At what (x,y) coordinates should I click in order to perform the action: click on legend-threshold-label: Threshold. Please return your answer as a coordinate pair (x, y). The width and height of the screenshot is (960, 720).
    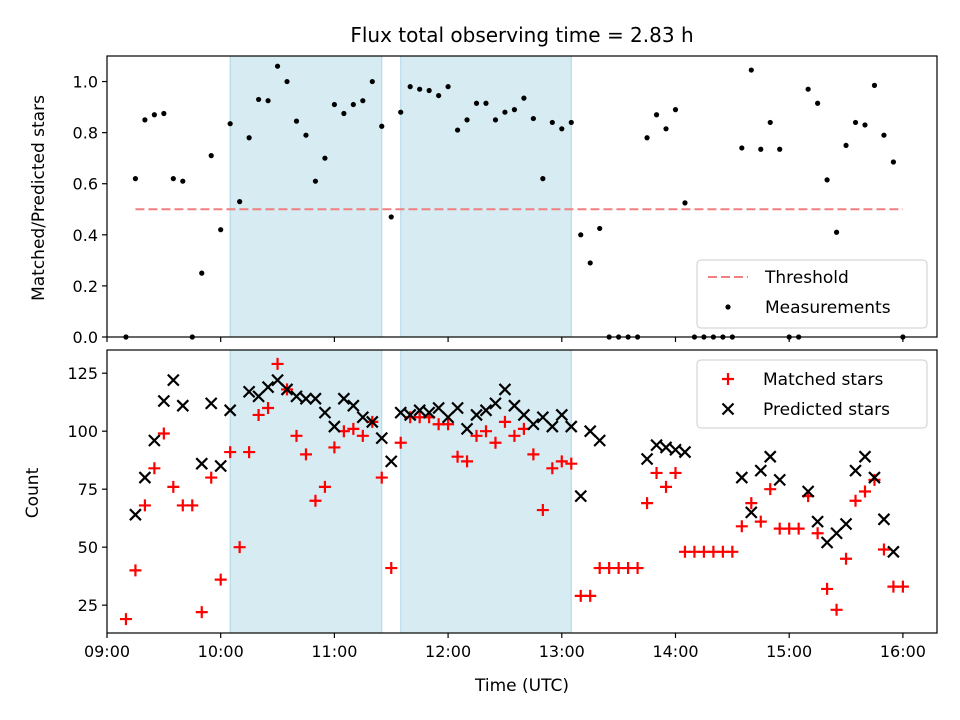
    Looking at the image, I should click on (806, 278).